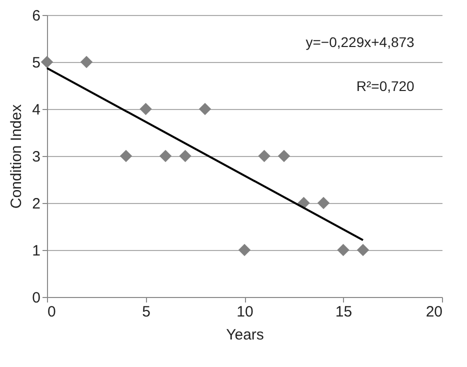 Image resolution: width=467 pixels, height=367 pixels. I want to click on x-tick-label: 15, so click(343, 312).